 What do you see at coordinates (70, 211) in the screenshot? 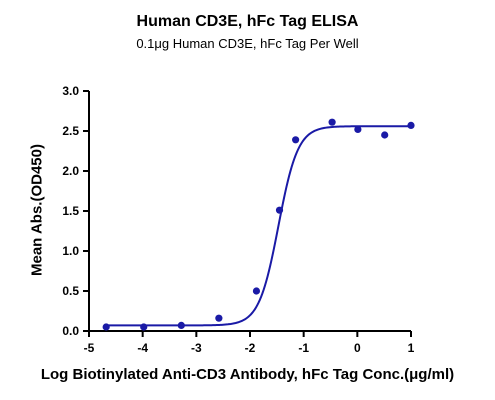
I see `y-tick-label: 1.5` at bounding box center [70, 211].